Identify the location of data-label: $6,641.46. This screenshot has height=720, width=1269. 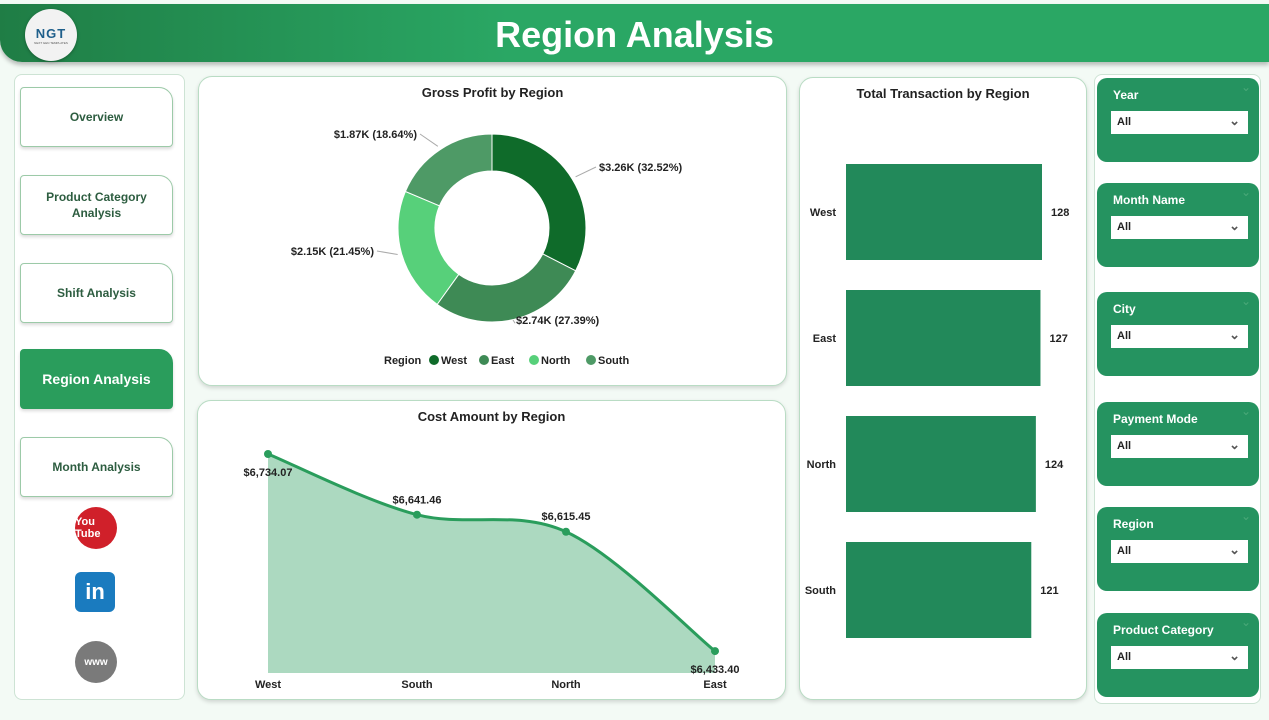
(417, 501).